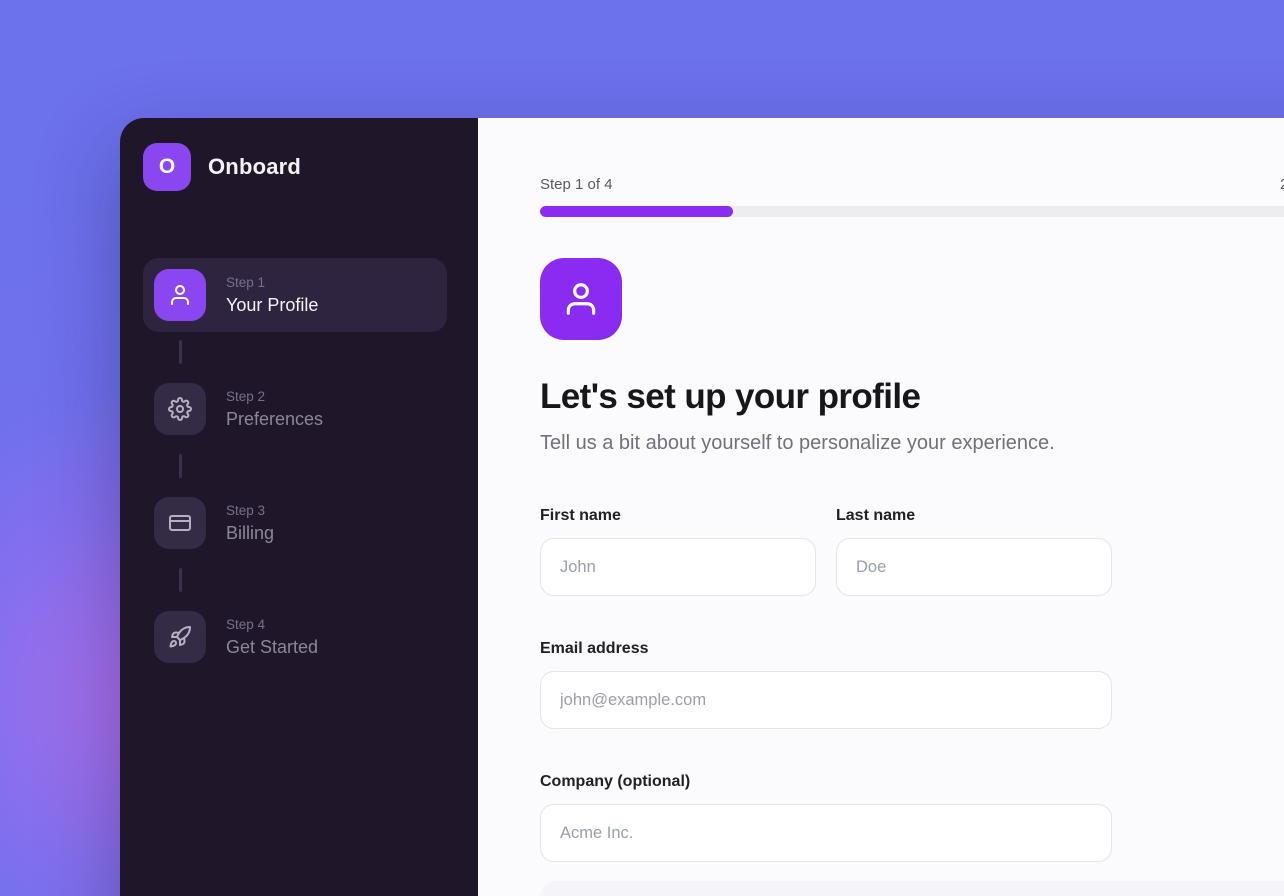  I want to click on email-label: Email address, so click(594, 648).